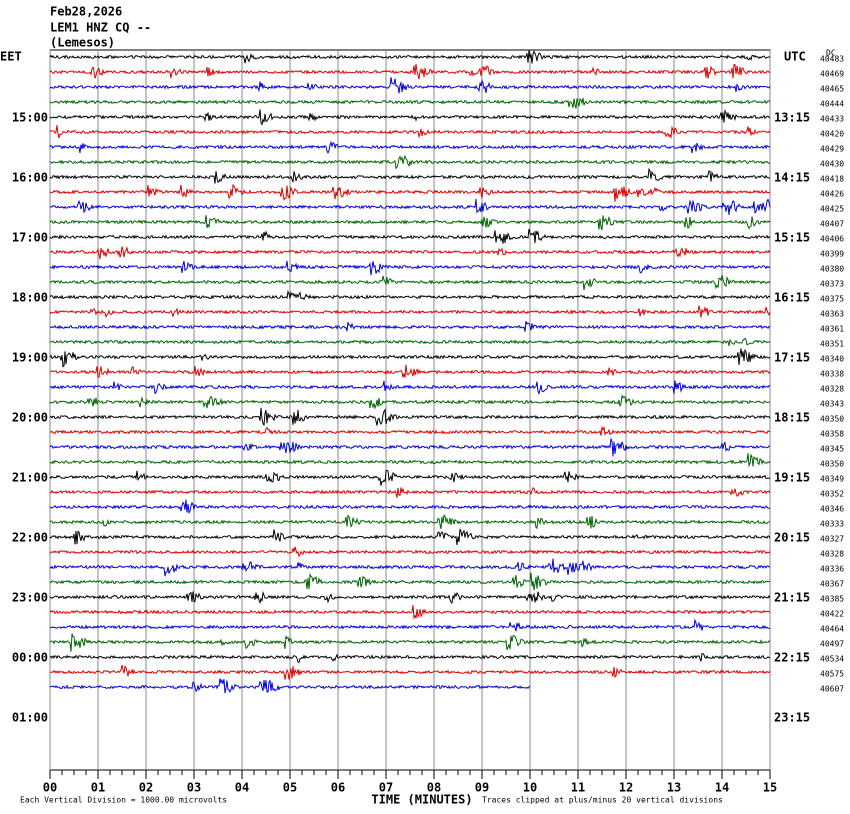 This screenshot has height=814, width=850. Describe the element at coordinates (832, 509) in the screenshot. I see `dc-value: 40346` at that location.